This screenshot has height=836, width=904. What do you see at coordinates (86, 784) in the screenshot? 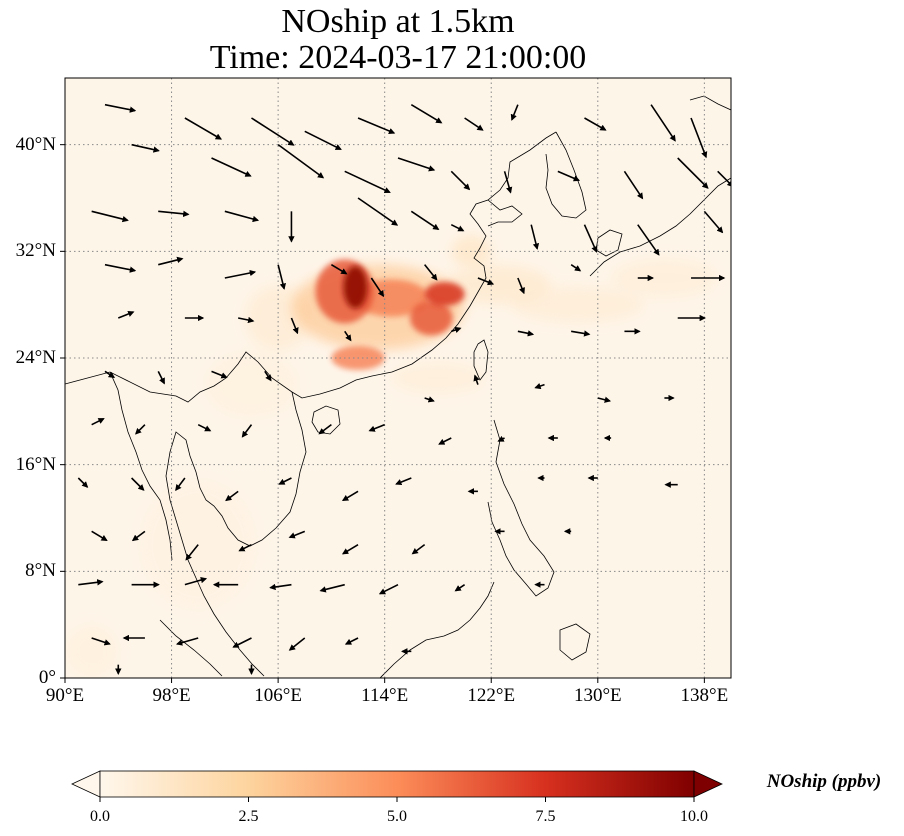
I see `colorbar-extend-low` at bounding box center [86, 784].